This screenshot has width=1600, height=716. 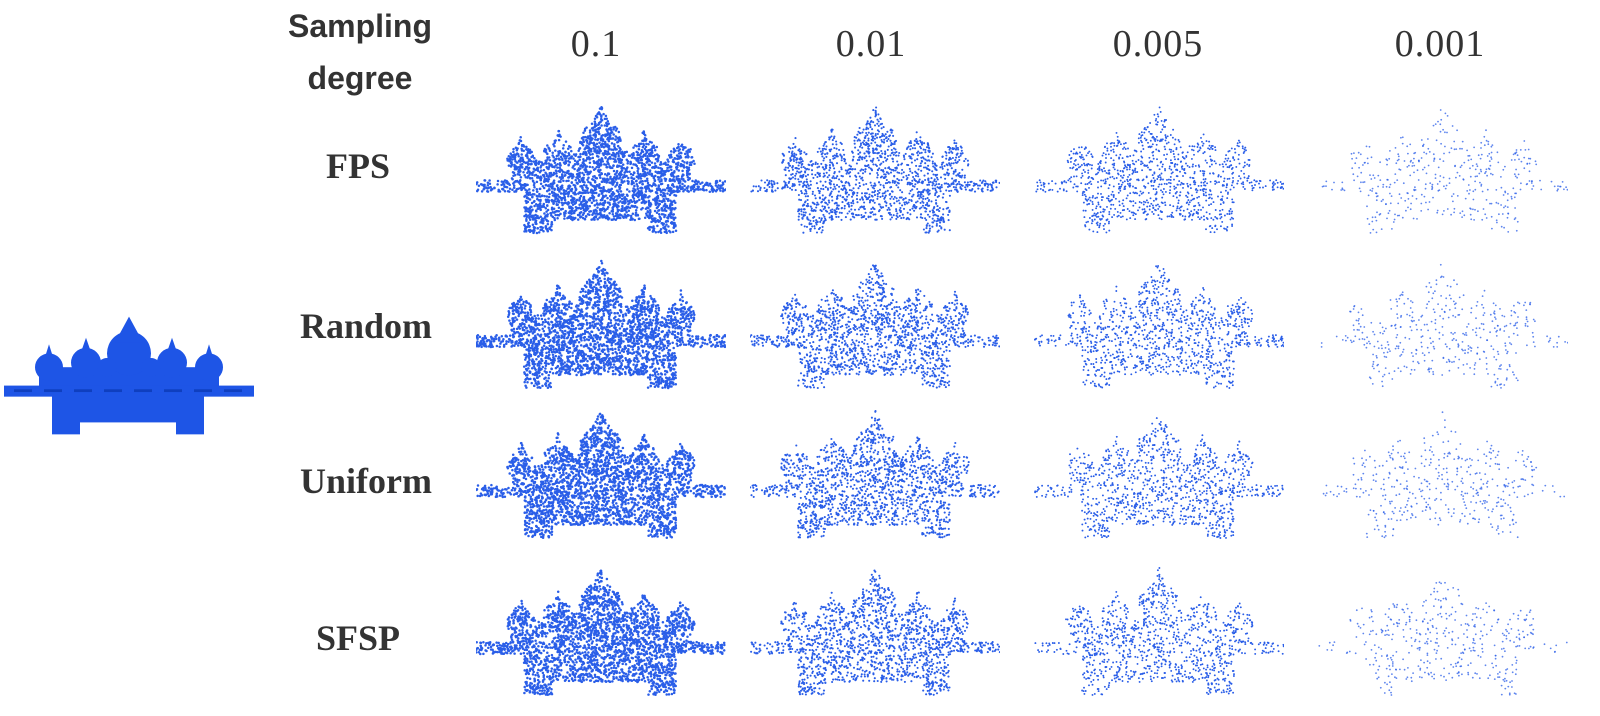 What do you see at coordinates (366, 326) in the screenshot?
I see `row-label-random: Random` at bounding box center [366, 326].